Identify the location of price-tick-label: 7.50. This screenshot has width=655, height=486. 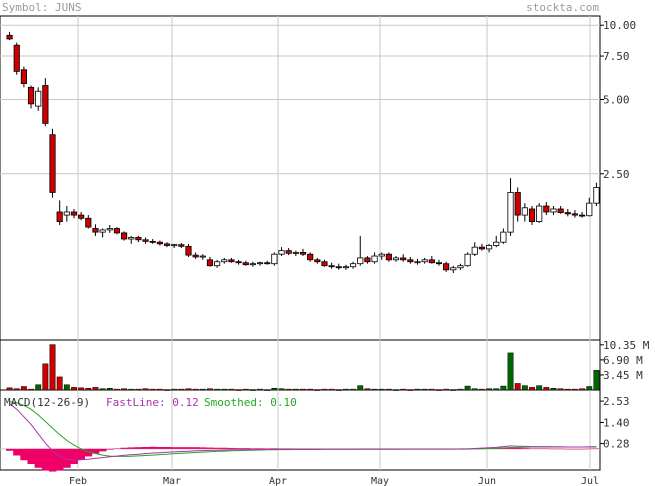
(616, 56).